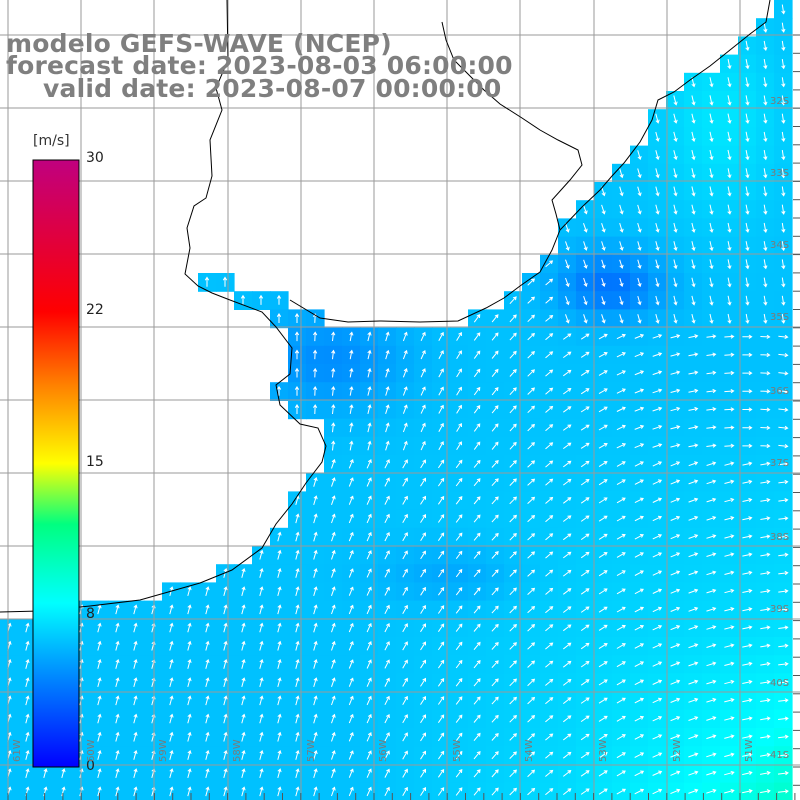 The width and height of the screenshot is (800, 800). I want to click on lat-label-32s: 32S, so click(780, 101).